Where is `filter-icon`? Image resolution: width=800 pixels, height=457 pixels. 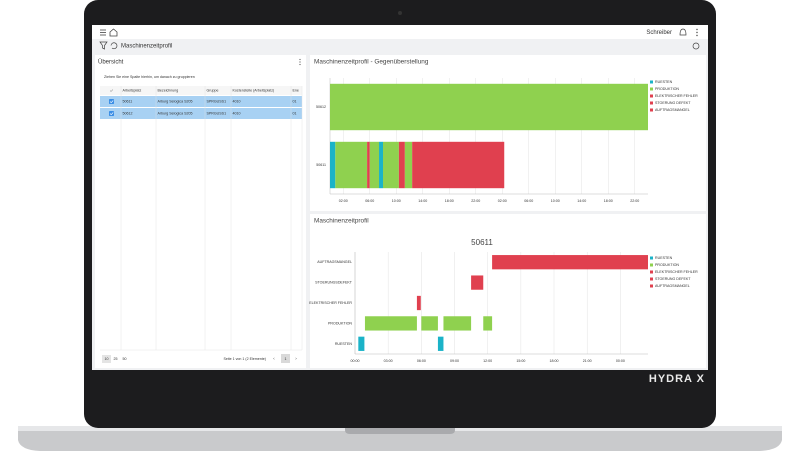 filter-icon is located at coordinates (103, 45).